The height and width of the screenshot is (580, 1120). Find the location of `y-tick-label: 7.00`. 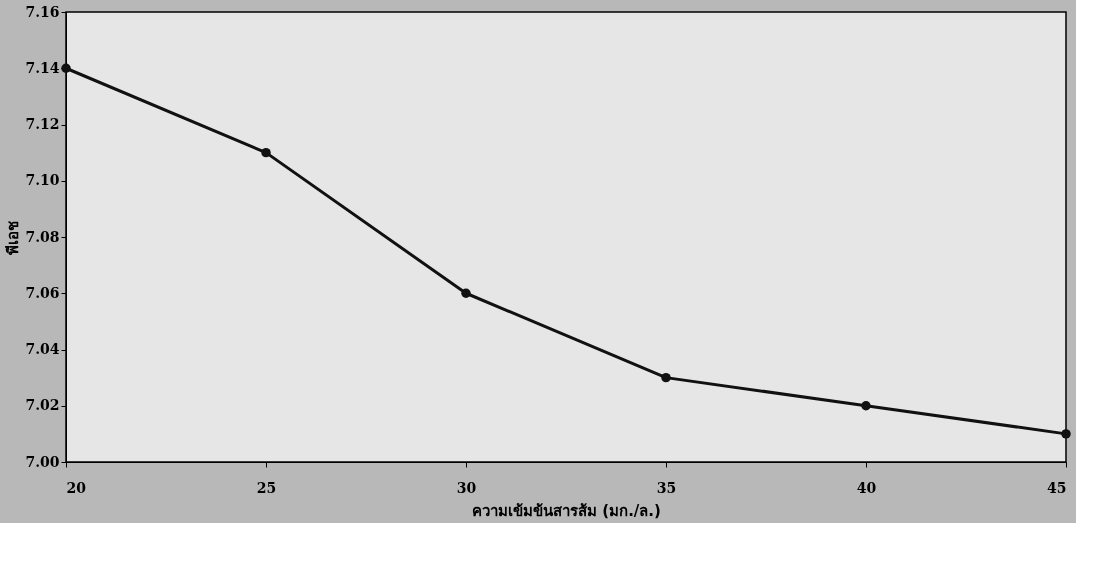

y-tick-label: 7.00 is located at coordinates (42, 461).